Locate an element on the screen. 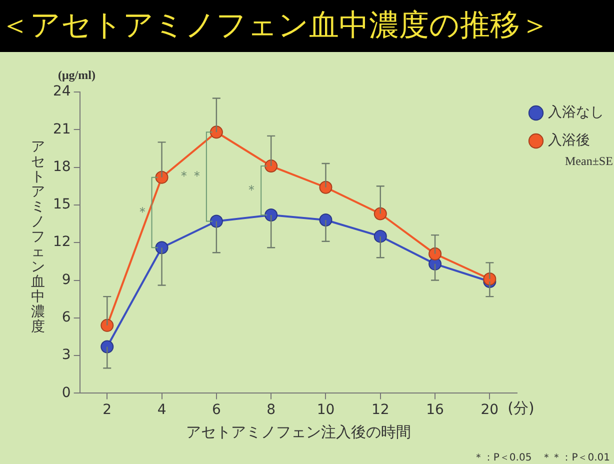 This screenshot has width=614, height=464. legend-label: 入浴なし is located at coordinates (576, 112).